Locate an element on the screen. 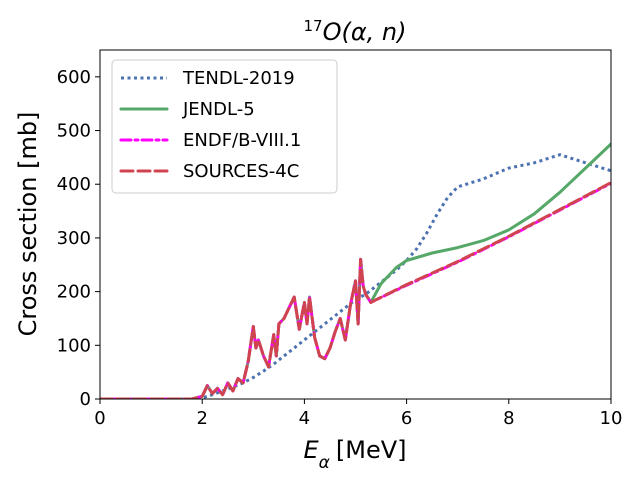 The width and height of the screenshot is (640, 480). legend: TENDL-2019 JENDL-5 ENDF/B-VIII.1 SOURCES-4C is located at coordinates (224, 126).